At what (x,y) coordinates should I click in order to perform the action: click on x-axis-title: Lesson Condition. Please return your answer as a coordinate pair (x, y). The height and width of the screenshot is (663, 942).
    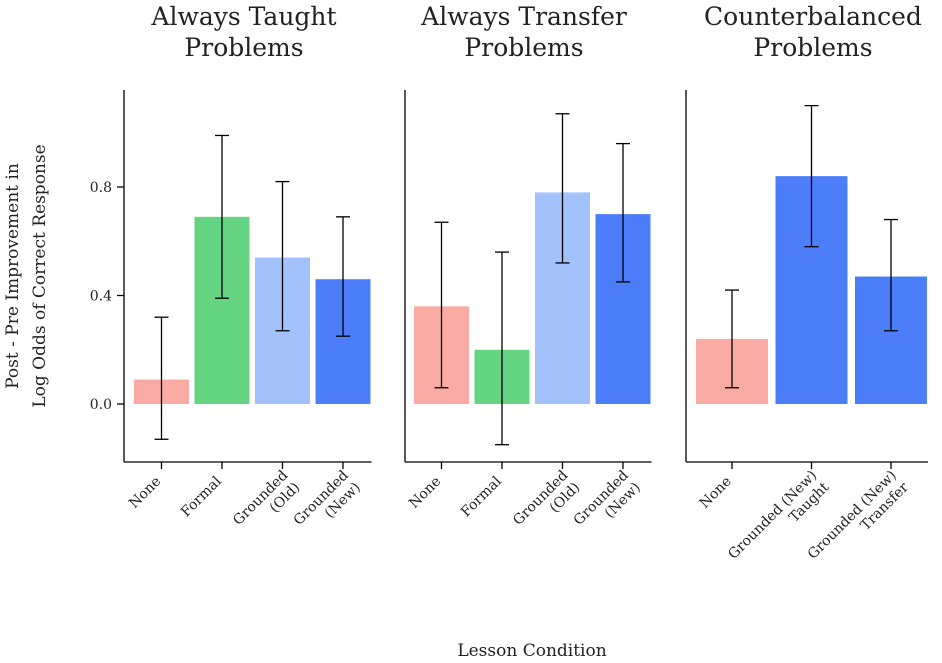
    Looking at the image, I should click on (531, 651).